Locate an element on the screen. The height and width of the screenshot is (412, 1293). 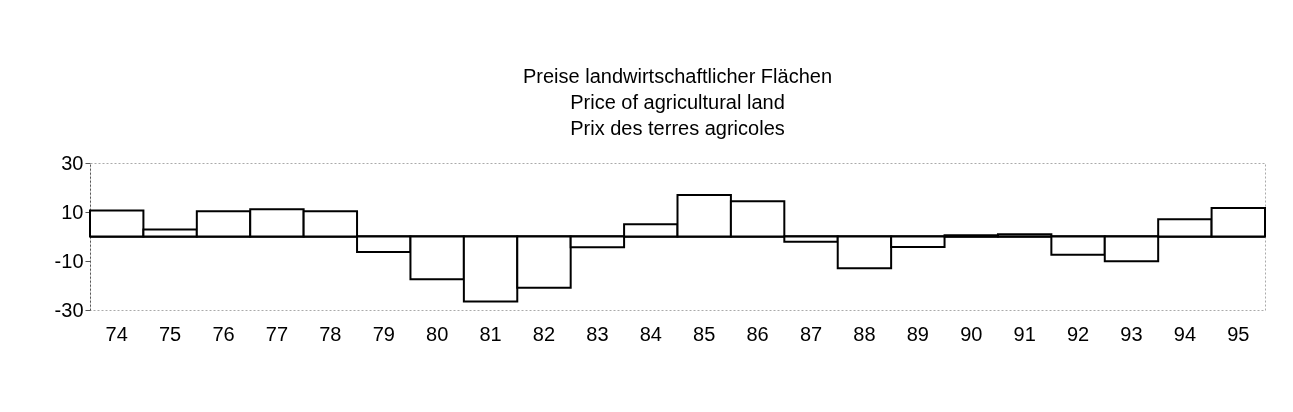
y-tick-label: 30 is located at coordinates (72, 162).